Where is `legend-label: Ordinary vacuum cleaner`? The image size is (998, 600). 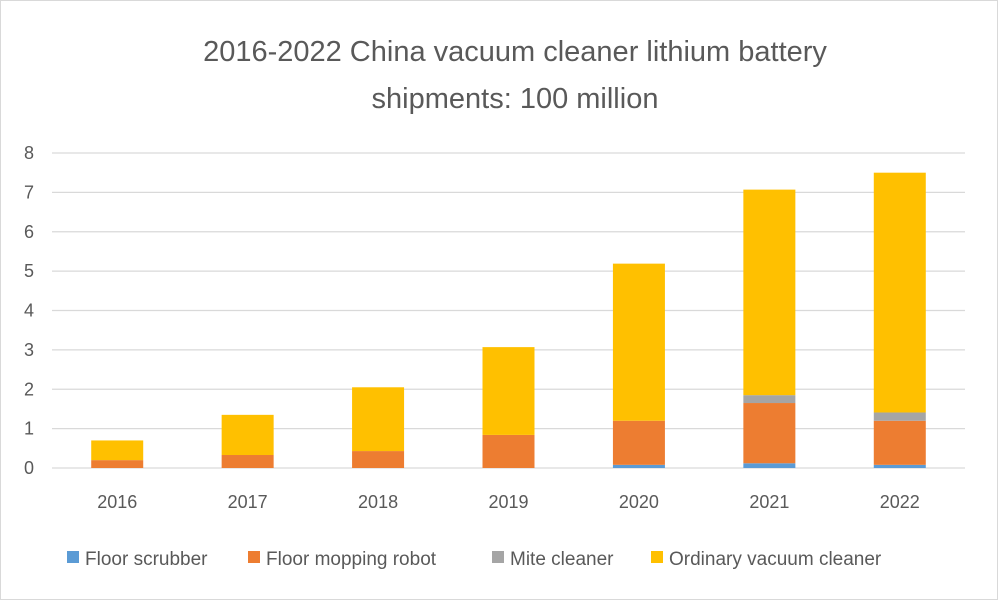 legend-label: Ordinary vacuum cleaner is located at coordinates (775, 559).